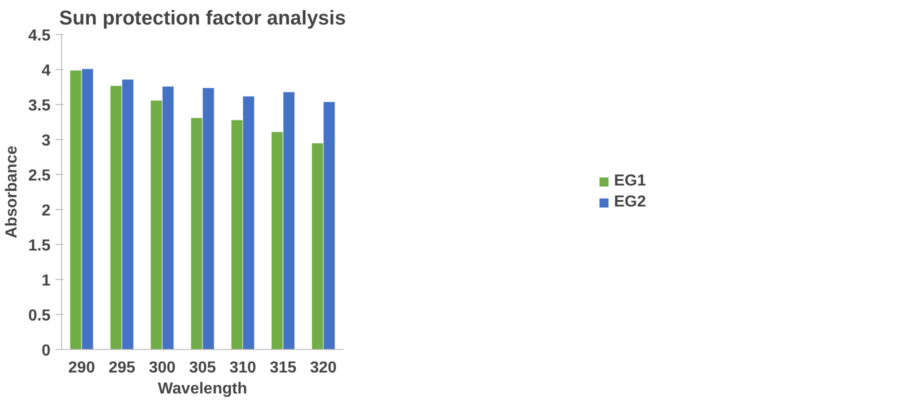  What do you see at coordinates (46, 351) in the screenshot?
I see `y-tick-label: 0` at bounding box center [46, 351].